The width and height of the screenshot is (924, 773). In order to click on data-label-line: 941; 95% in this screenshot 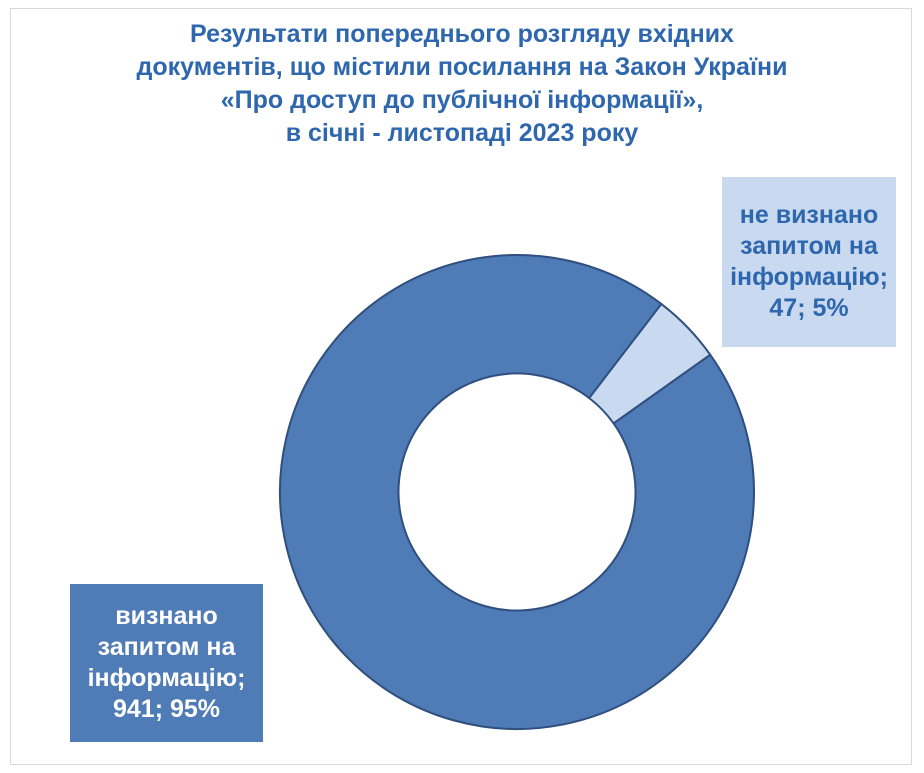, I will do `click(166, 709)`.